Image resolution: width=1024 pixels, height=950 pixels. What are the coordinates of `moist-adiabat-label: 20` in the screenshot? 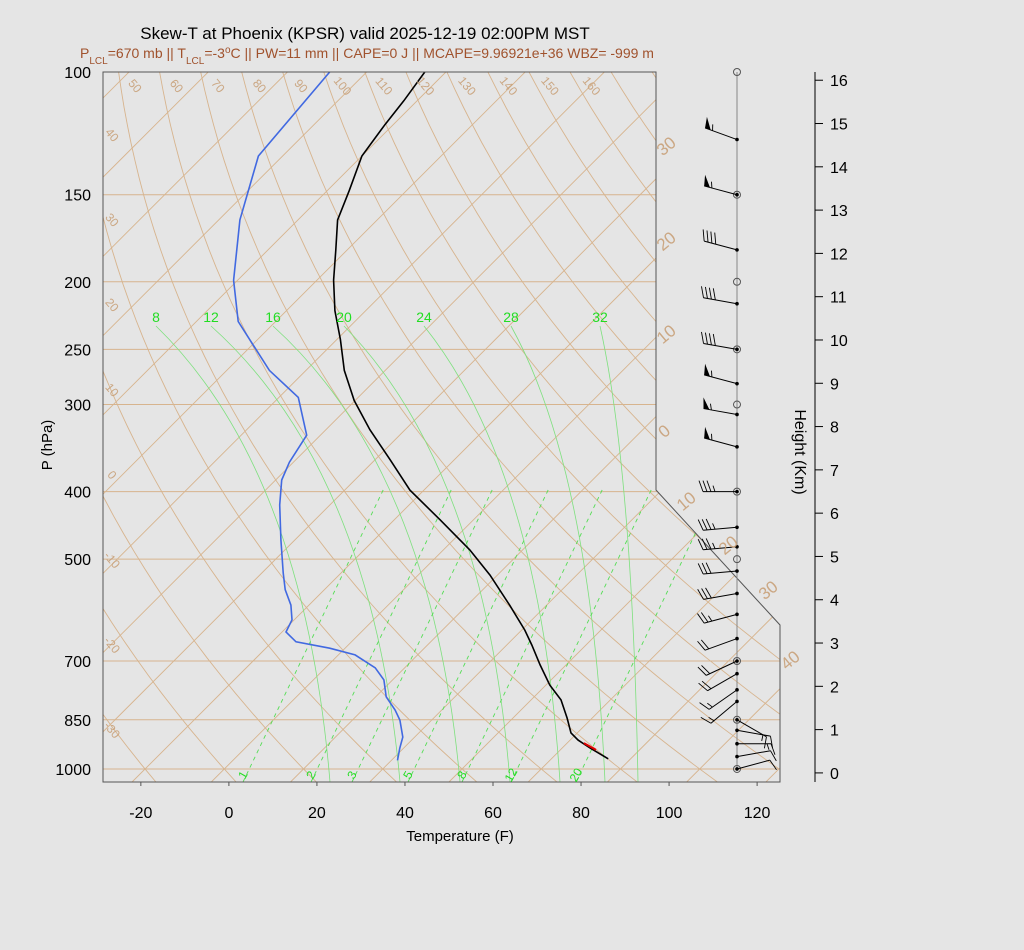 It's located at (344, 317).